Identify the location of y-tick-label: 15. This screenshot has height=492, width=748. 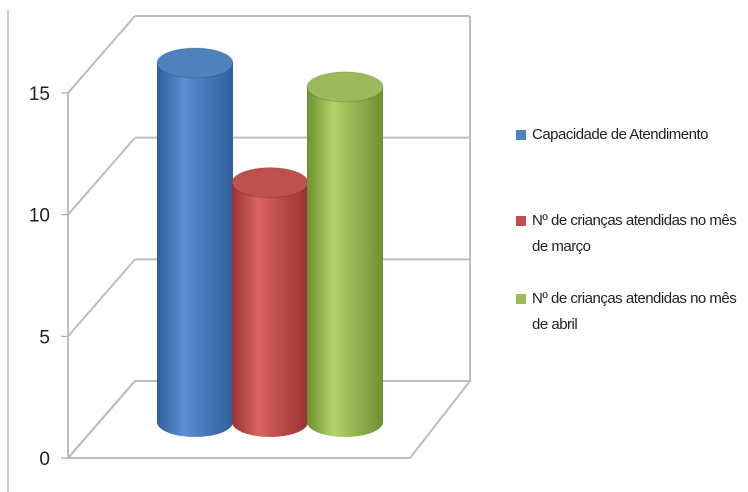
(39, 94).